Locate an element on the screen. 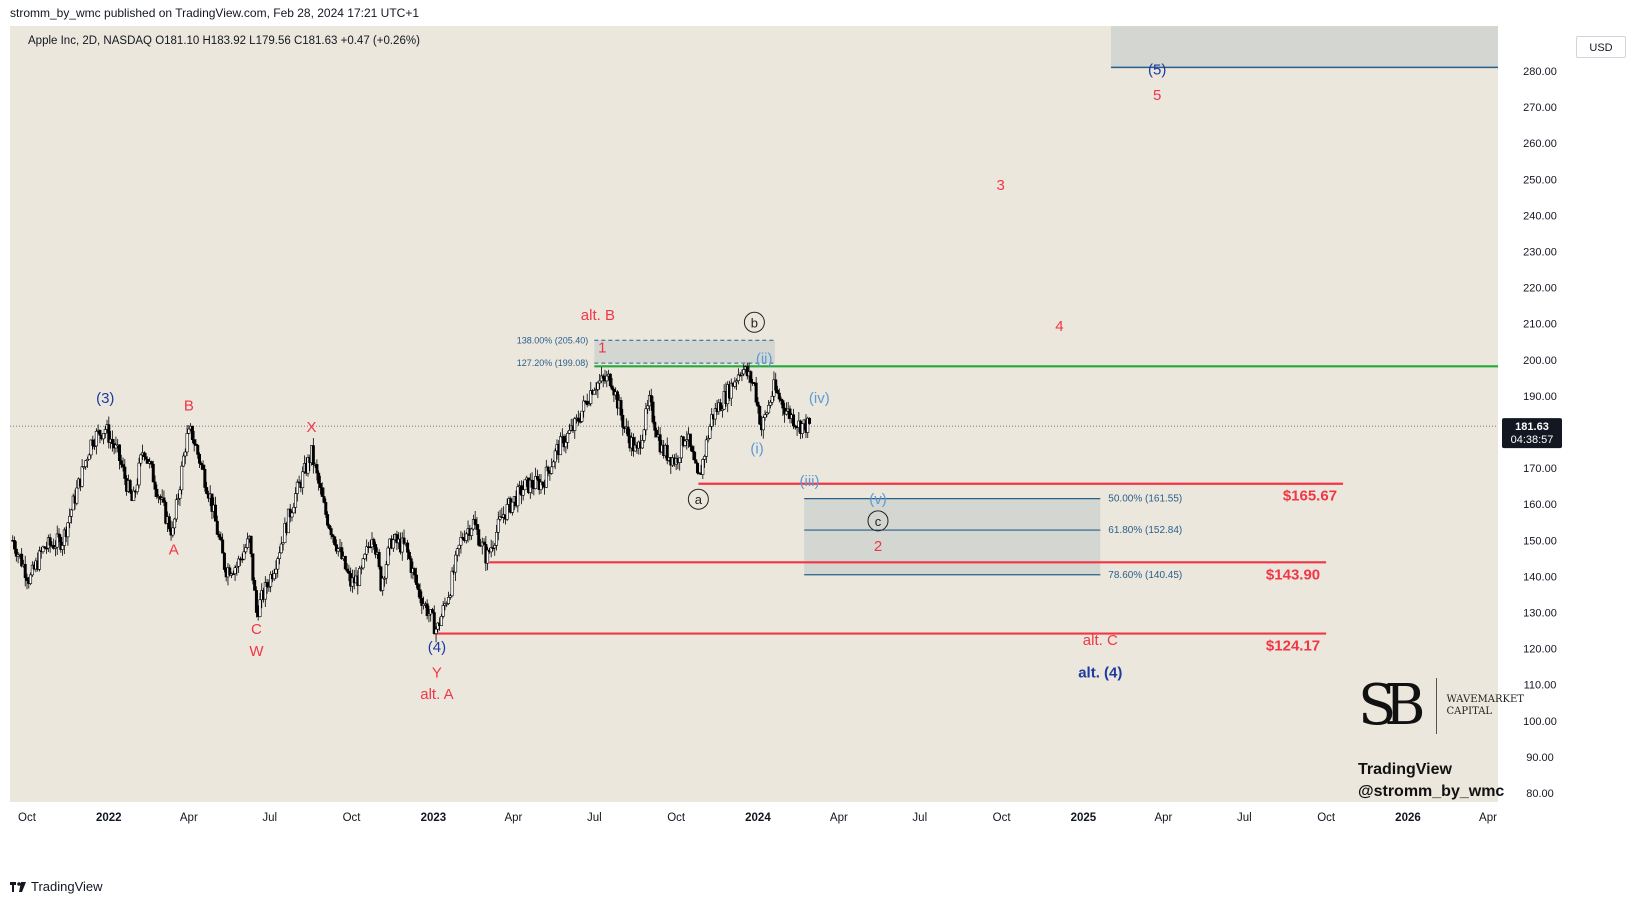 This screenshot has width=1634, height=901. y-tick-label: 230.00 is located at coordinates (1540, 253).